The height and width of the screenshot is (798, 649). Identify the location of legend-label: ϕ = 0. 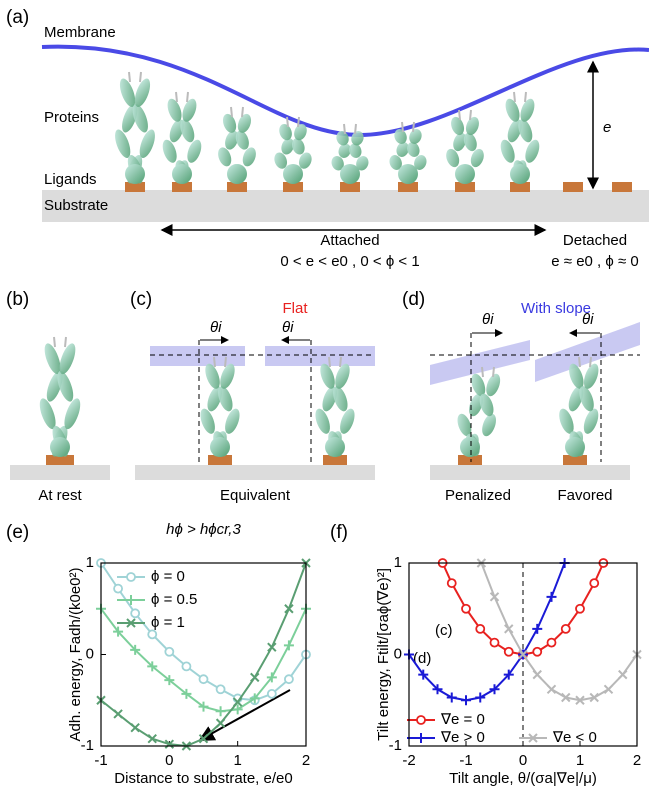
(168, 576).